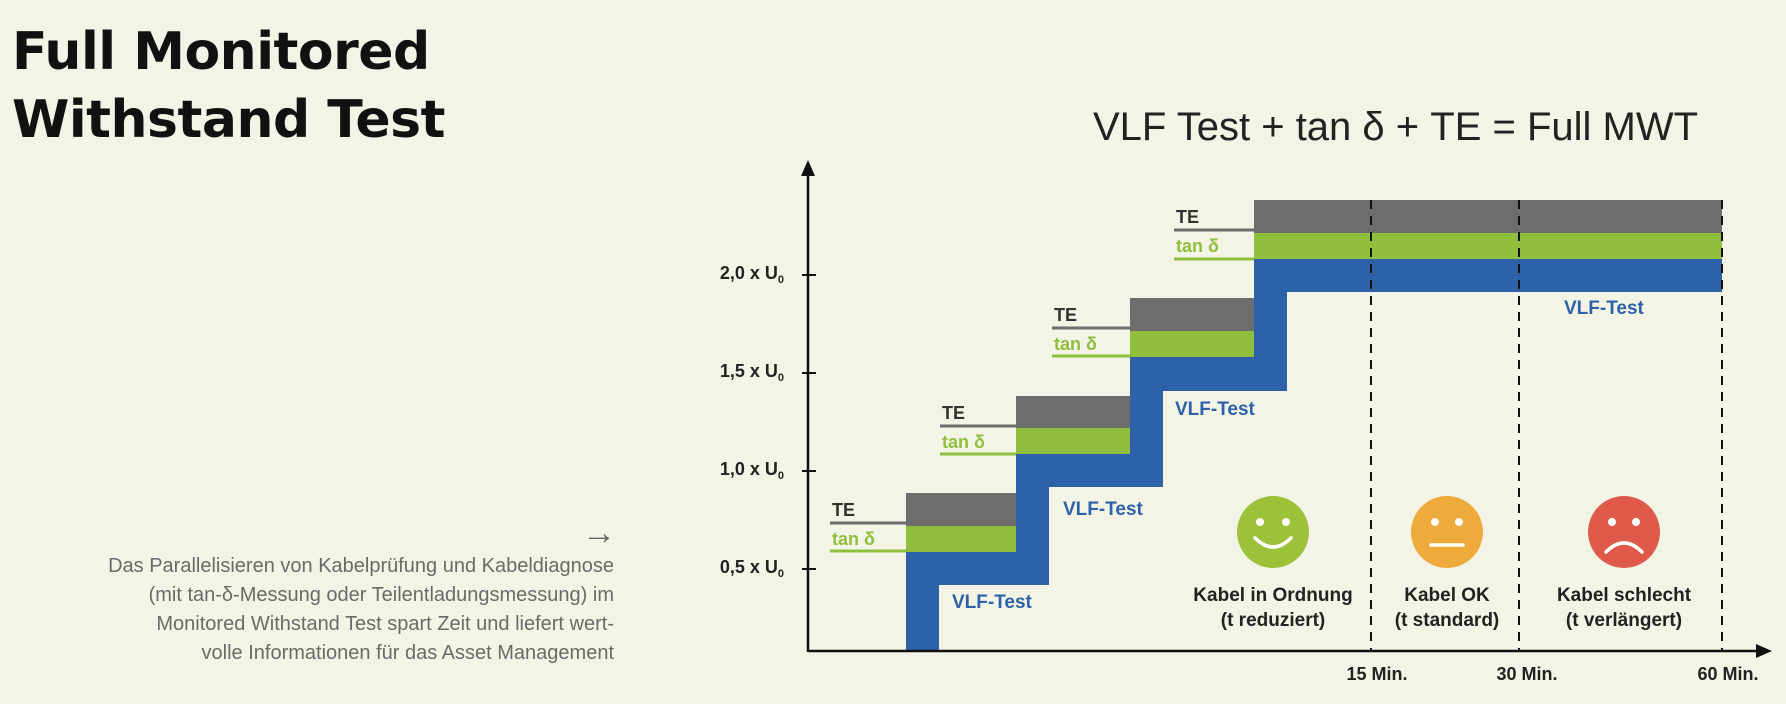  Describe the element at coordinates (809, 422) in the screenshot. I see `y-tick-marks` at that location.